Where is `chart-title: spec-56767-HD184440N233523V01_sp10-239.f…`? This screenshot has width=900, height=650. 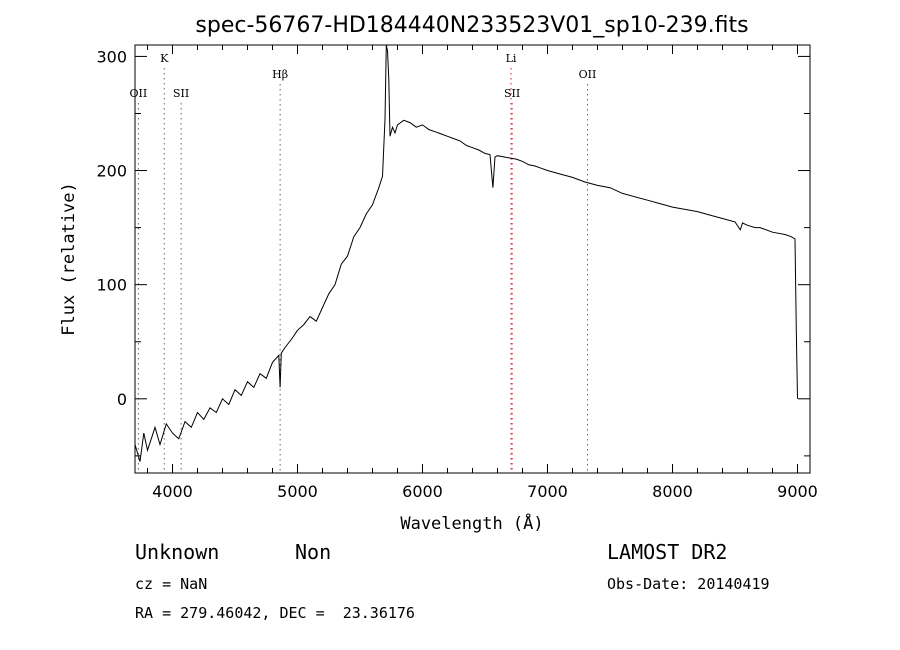
chart-title: spec-56767-HD184440N233523V01_sp10-239.f… is located at coordinates (471, 25).